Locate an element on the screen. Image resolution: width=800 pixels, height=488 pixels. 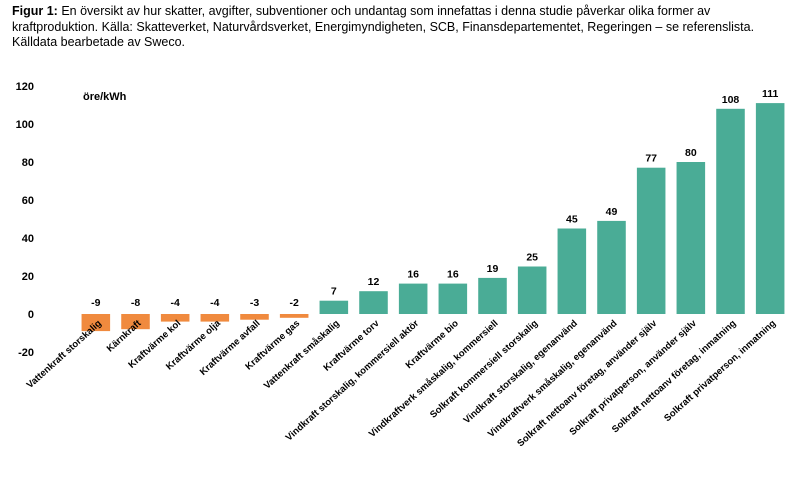
data-label: 45 is located at coordinates (572, 220).